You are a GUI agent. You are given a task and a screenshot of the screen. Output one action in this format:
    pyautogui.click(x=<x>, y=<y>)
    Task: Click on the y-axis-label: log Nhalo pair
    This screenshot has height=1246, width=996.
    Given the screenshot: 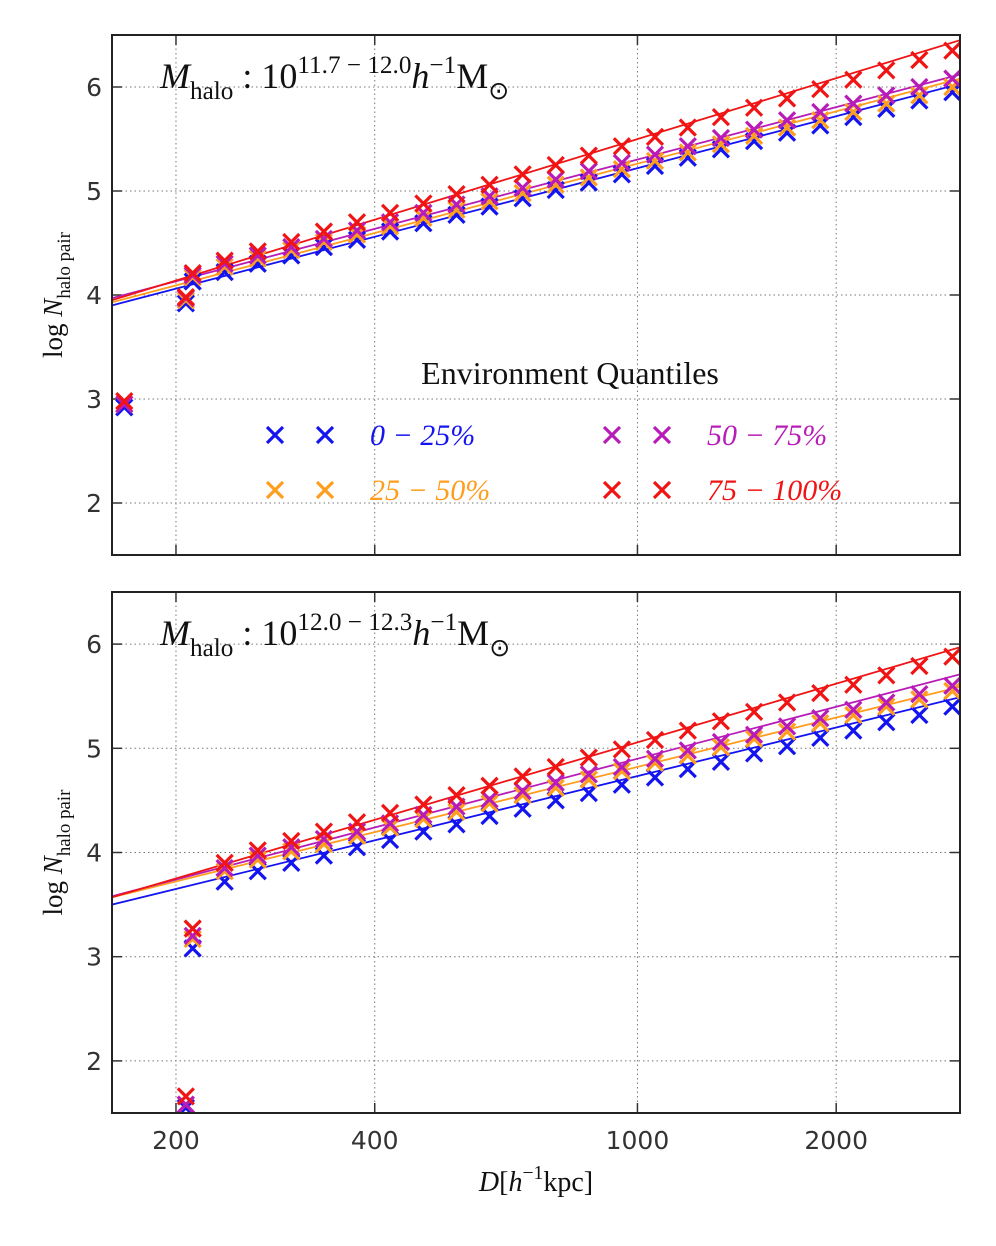 What is the action you would take?
    pyautogui.click(x=56, y=294)
    